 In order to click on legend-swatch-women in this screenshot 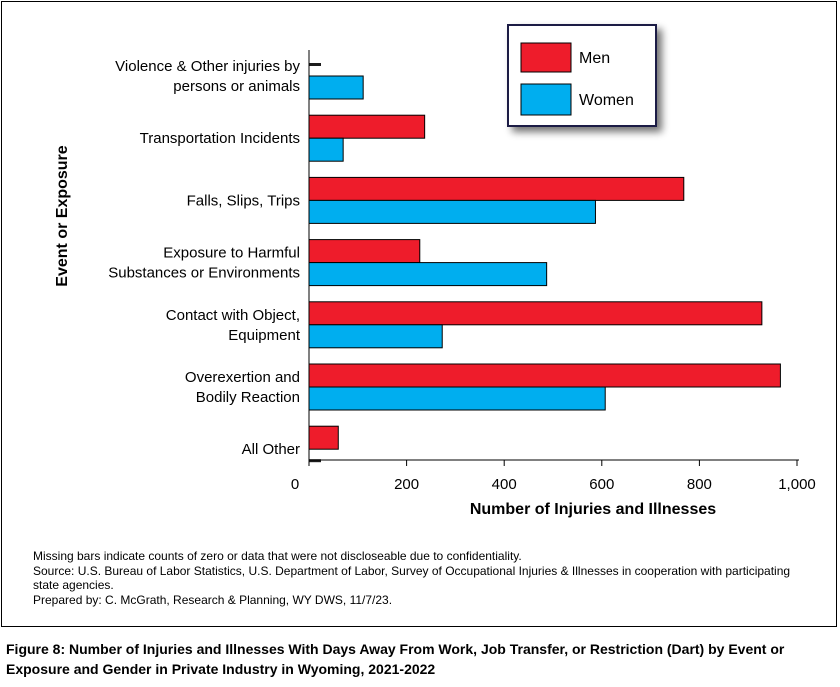, I will do `click(546, 99)`.